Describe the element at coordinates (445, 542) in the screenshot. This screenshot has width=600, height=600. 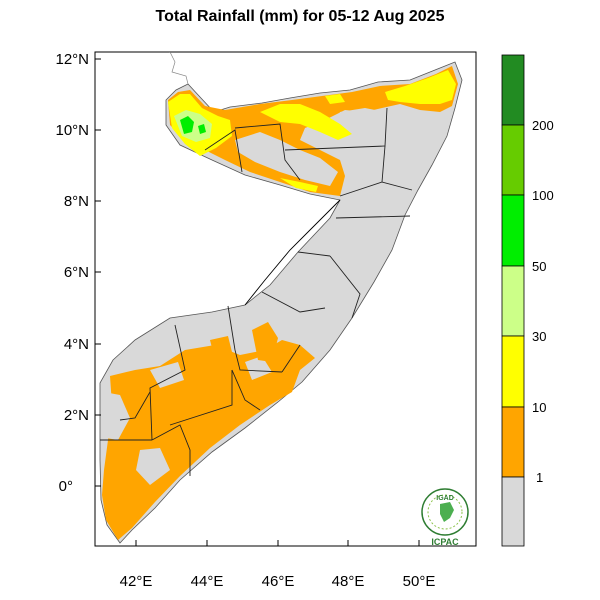
I see `logo-bottom-text: ICPAC` at that location.